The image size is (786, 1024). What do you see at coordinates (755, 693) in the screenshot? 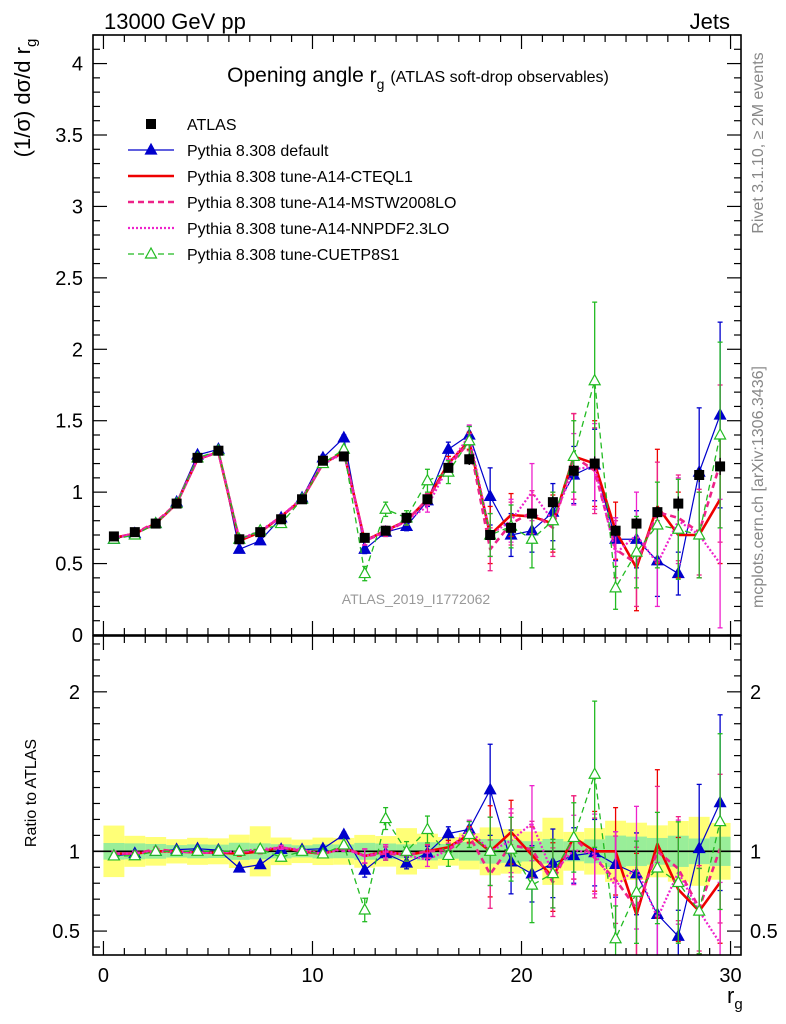
I see `ratio-y-tick-label-right: 2` at bounding box center [755, 693].